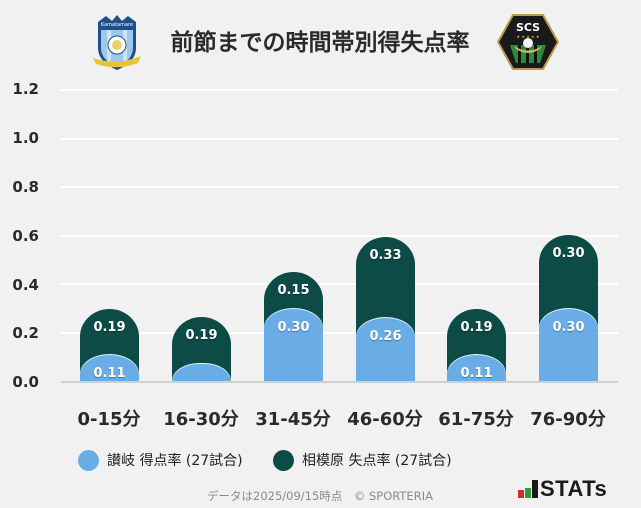  What do you see at coordinates (320, 43) in the screenshot?
I see `chart-title: 前節までの時間帯別得失点率` at bounding box center [320, 43].